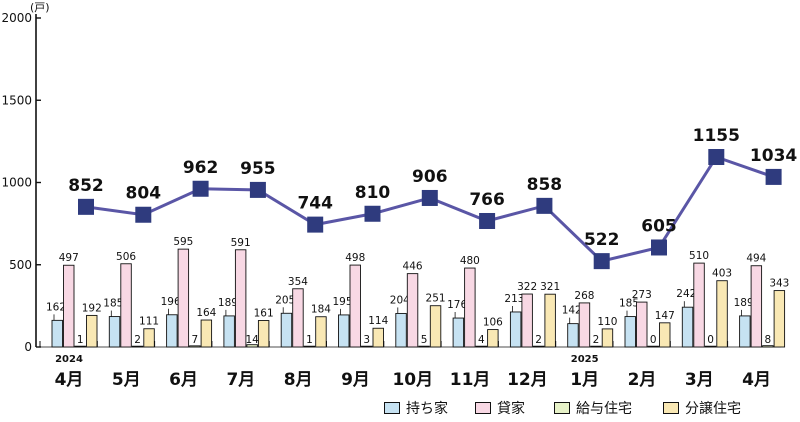 This screenshot has width=800, height=422. I want to click on x-tick-label: 8月, so click(298, 380).